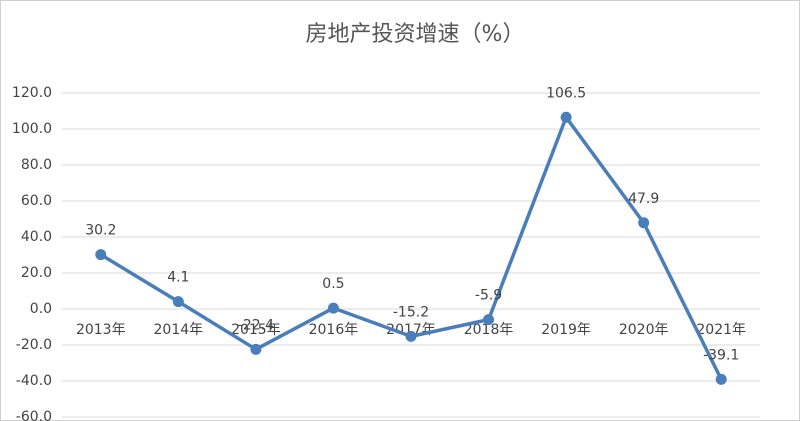 The image size is (800, 421). What do you see at coordinates (101, 330) in the screenshot?
I see `x-tick-label: 2013年` at bounding box center [101, 330].